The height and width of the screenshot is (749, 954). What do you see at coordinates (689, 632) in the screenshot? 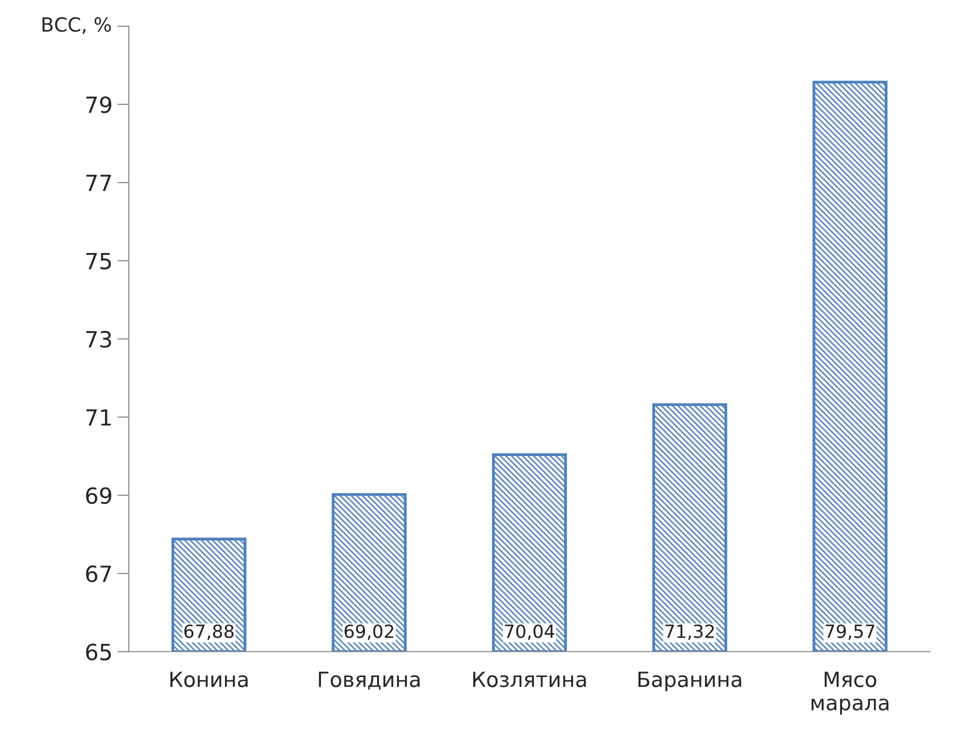
I see `data-label: 71,32` at bounding box center [689, 632].